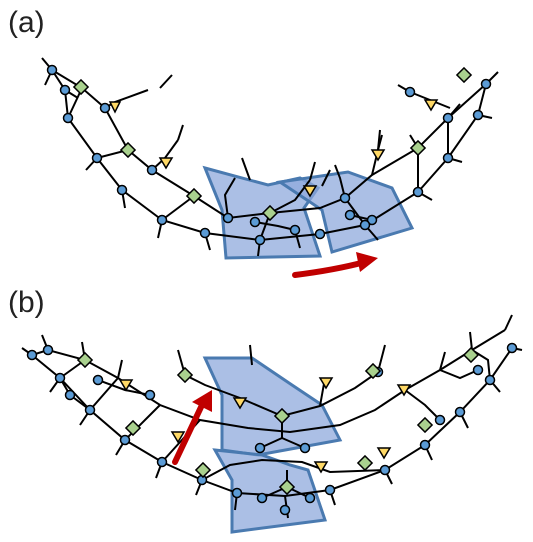 This screenshot has height=542, width=533. What do you see at coordinates (272, 406) in the screenshot?
I see `highlight-region-b-top` at bounding box center [272, 406].